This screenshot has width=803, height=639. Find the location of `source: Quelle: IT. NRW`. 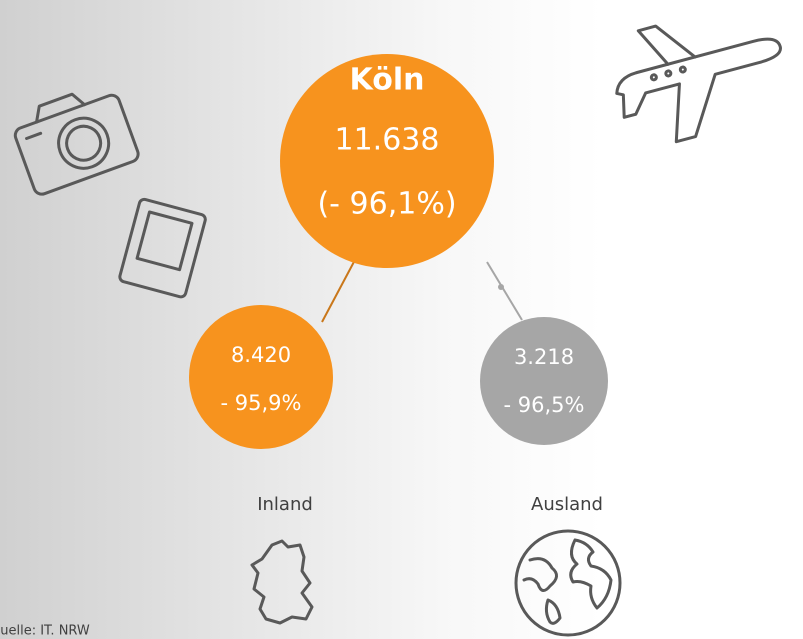

source: Quelle: IT. NRW is located at coordinates (45, 631).